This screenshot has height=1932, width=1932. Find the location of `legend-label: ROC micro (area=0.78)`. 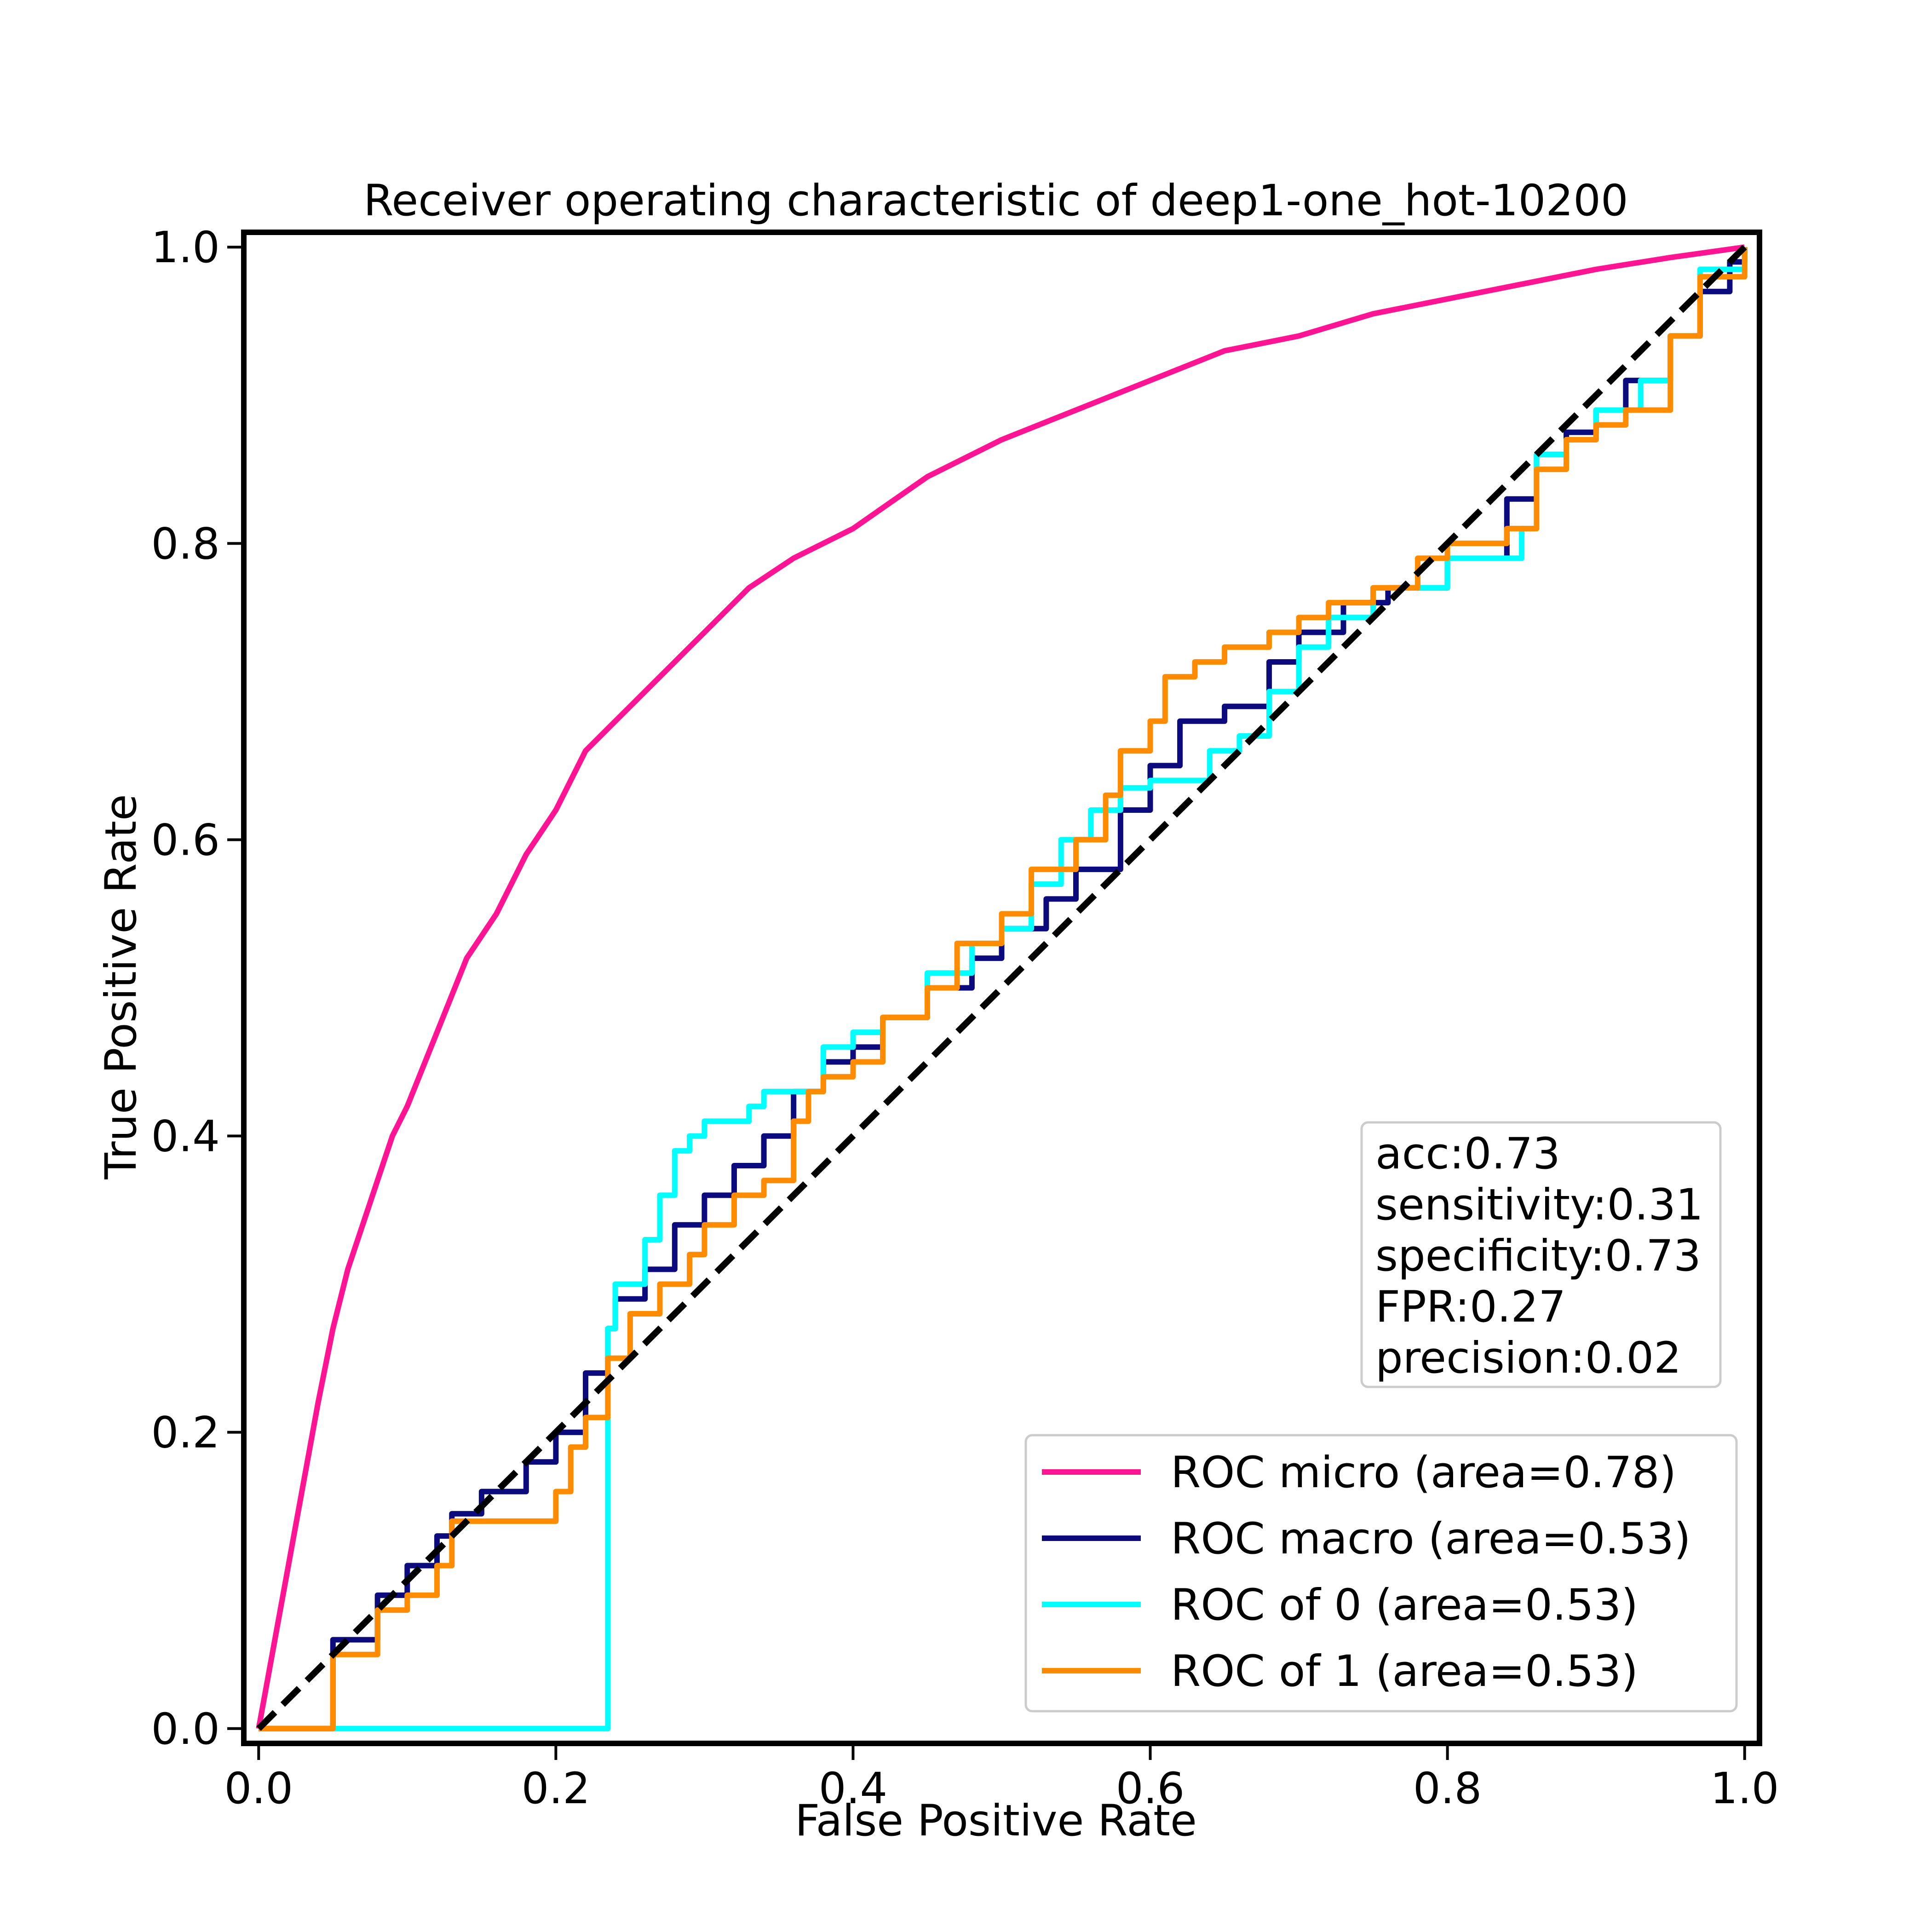

legend-label: ROC micro (area=0.78) is located at coordinates (1423, 1473).